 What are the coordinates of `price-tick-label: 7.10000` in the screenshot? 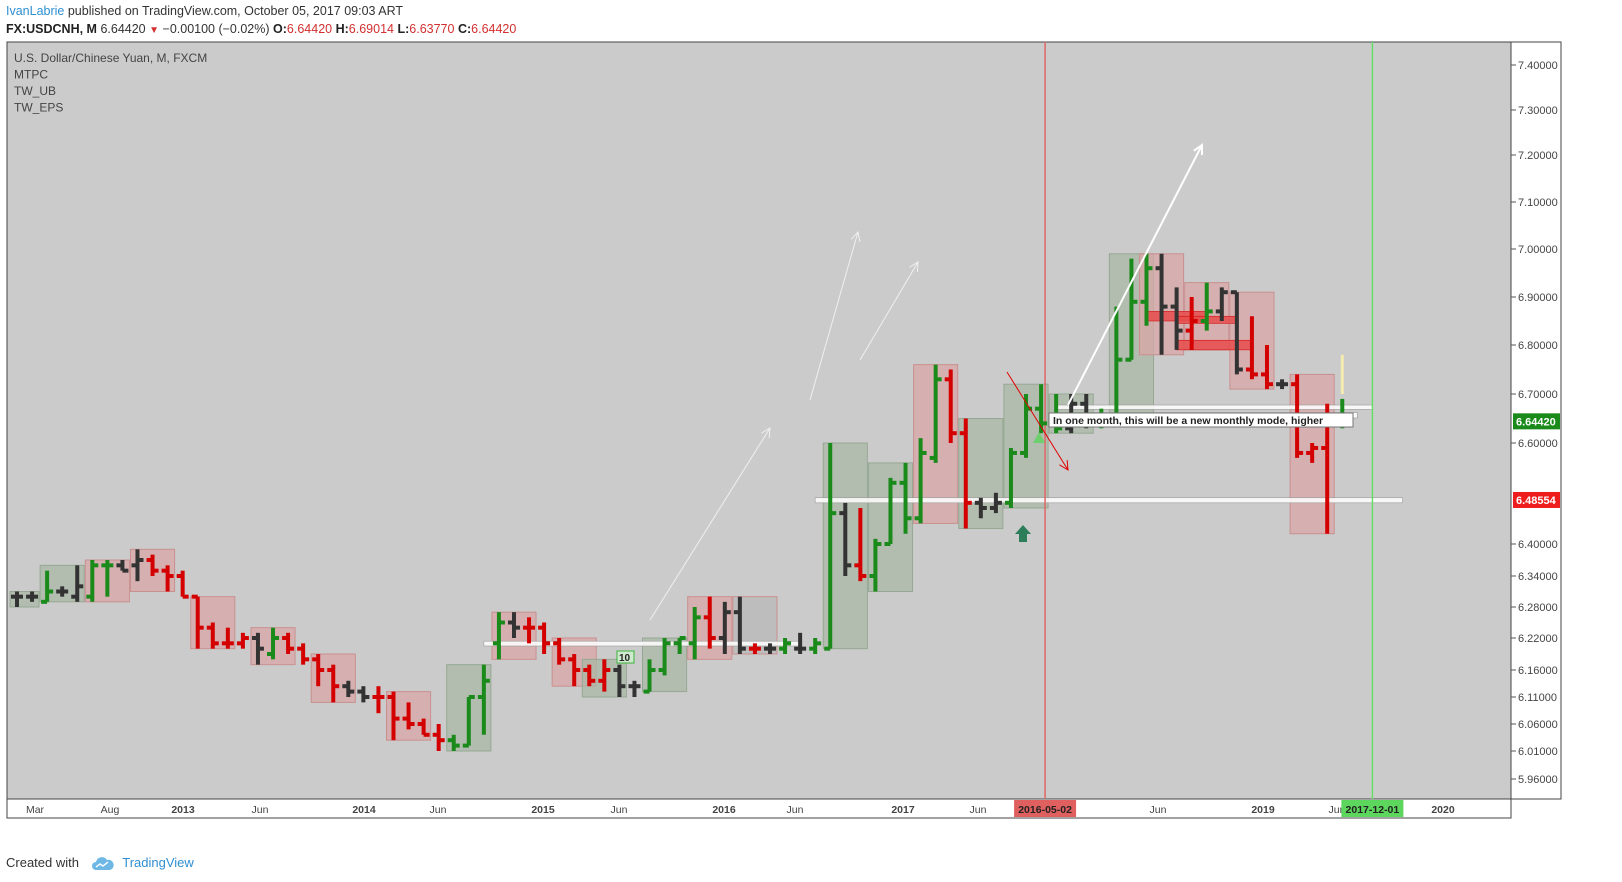 It's located at (1538, 203).